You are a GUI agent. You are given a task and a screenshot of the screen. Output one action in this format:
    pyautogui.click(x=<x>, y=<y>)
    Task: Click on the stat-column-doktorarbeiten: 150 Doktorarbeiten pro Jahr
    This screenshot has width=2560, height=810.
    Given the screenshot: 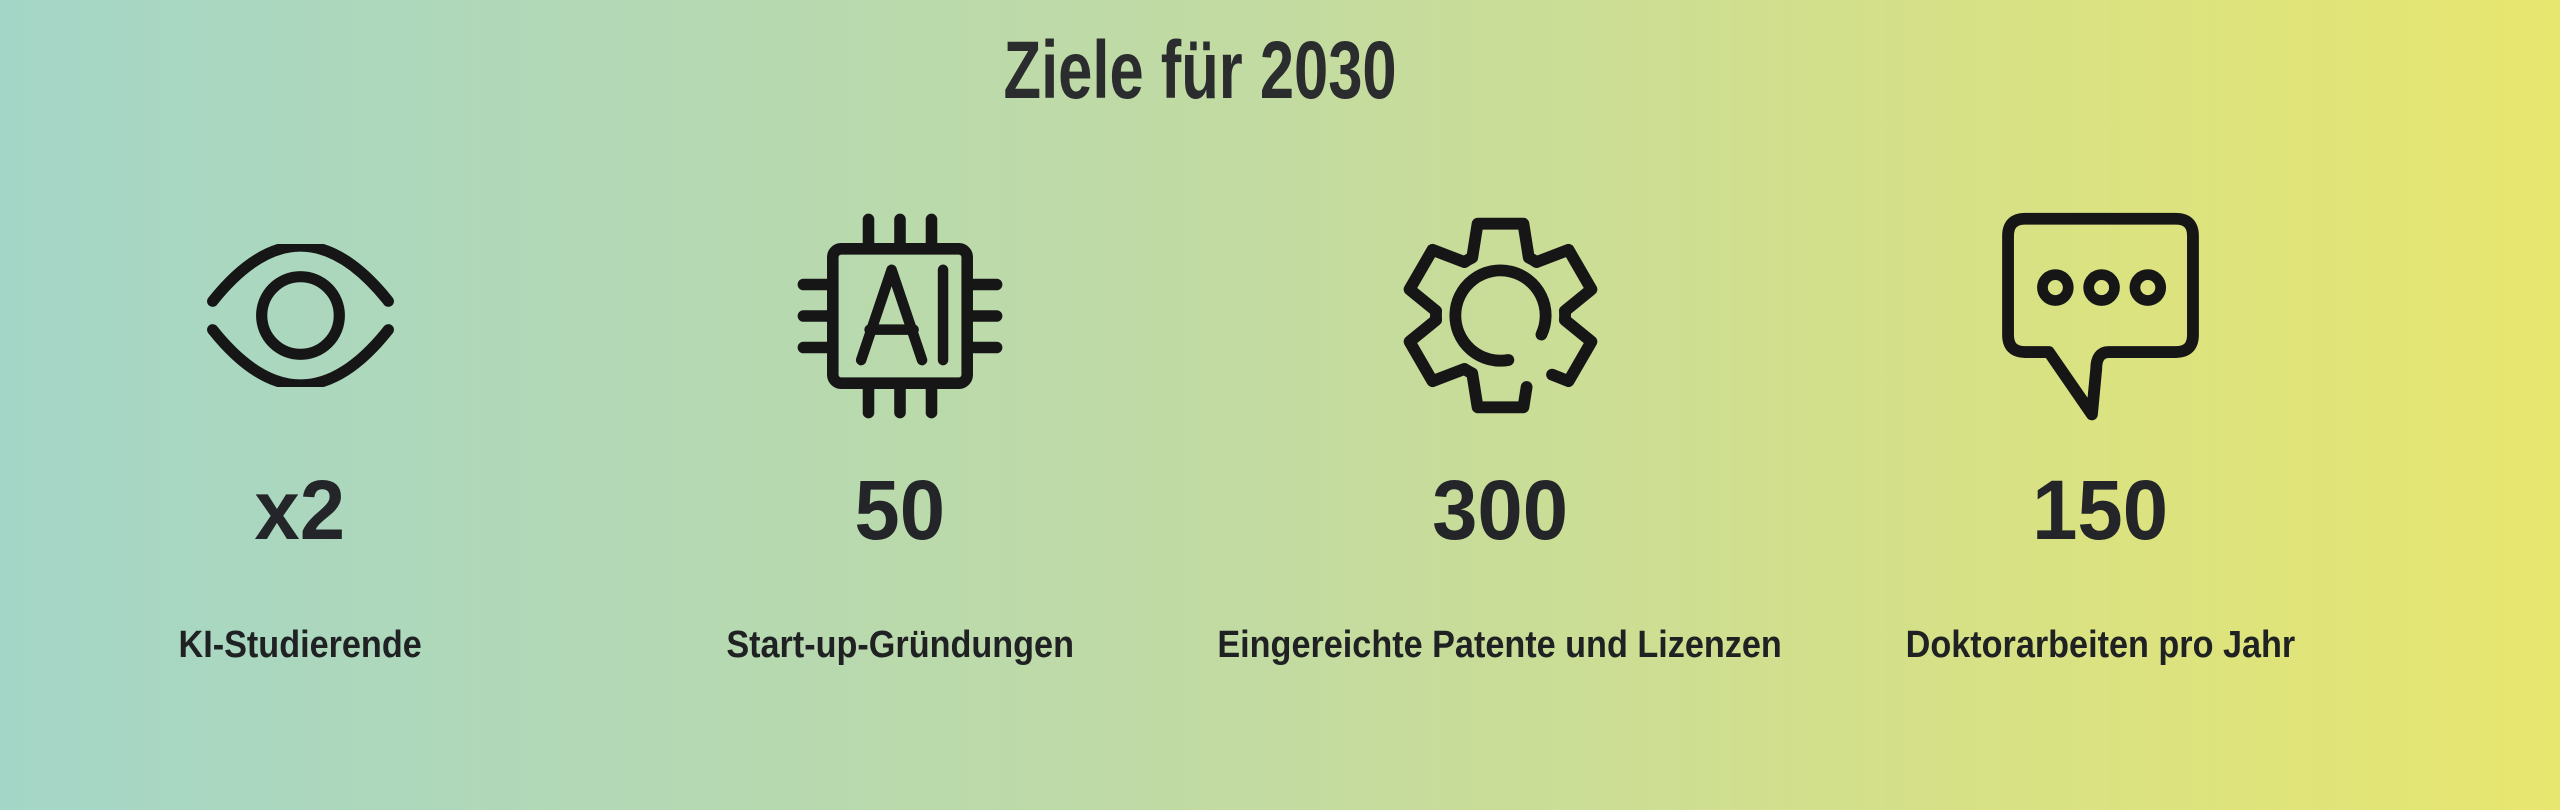 What is the action you would take?
    pyautogui.click(x=2100, y=436)
    